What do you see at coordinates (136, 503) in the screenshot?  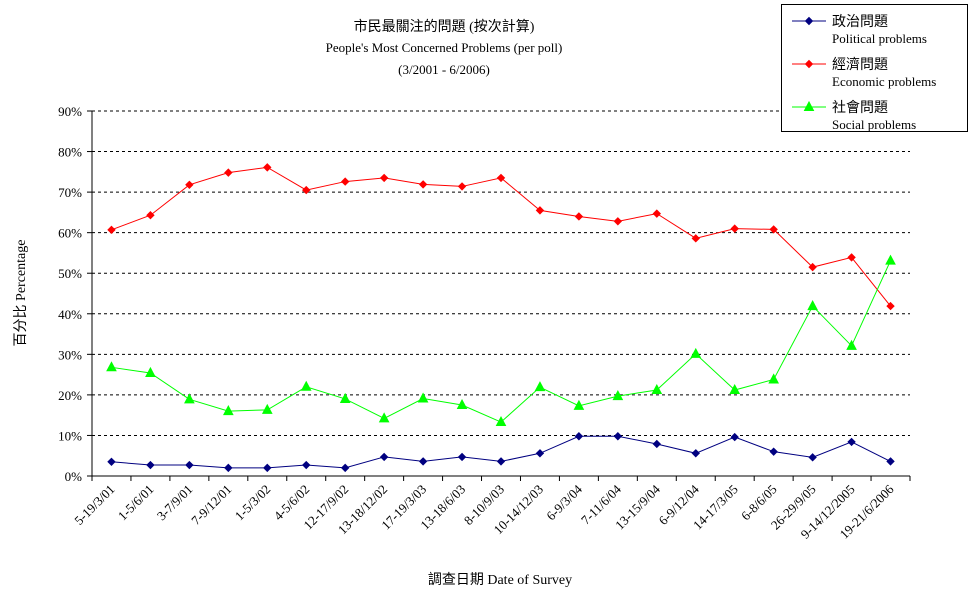 I see `x-tick-label: 1-5/6/01` at bounding box center [136, 503].